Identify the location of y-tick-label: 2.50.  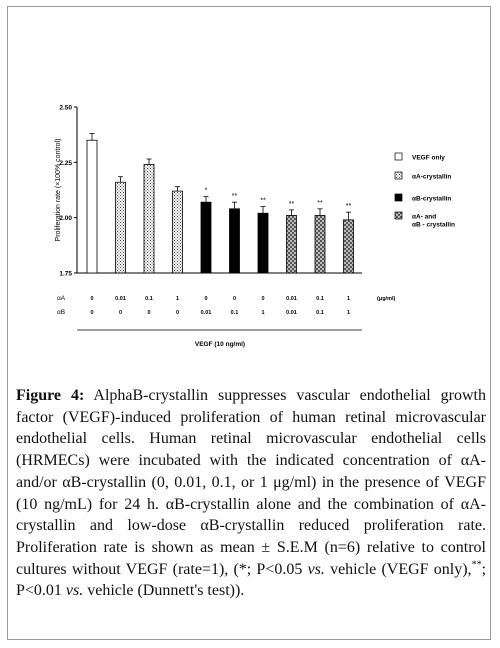
(65, 108).